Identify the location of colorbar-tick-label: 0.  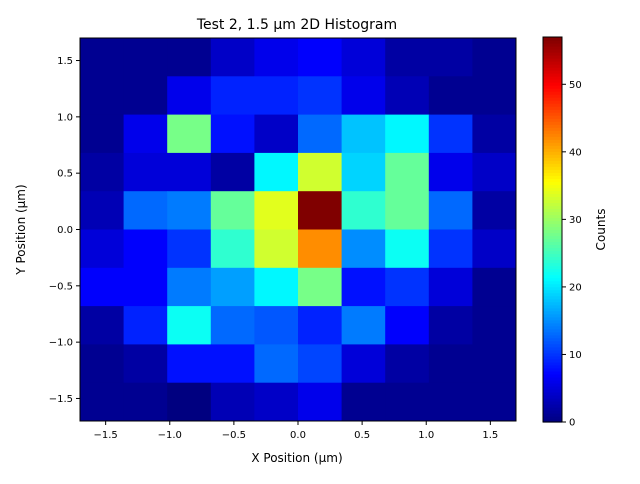
(572, 423).